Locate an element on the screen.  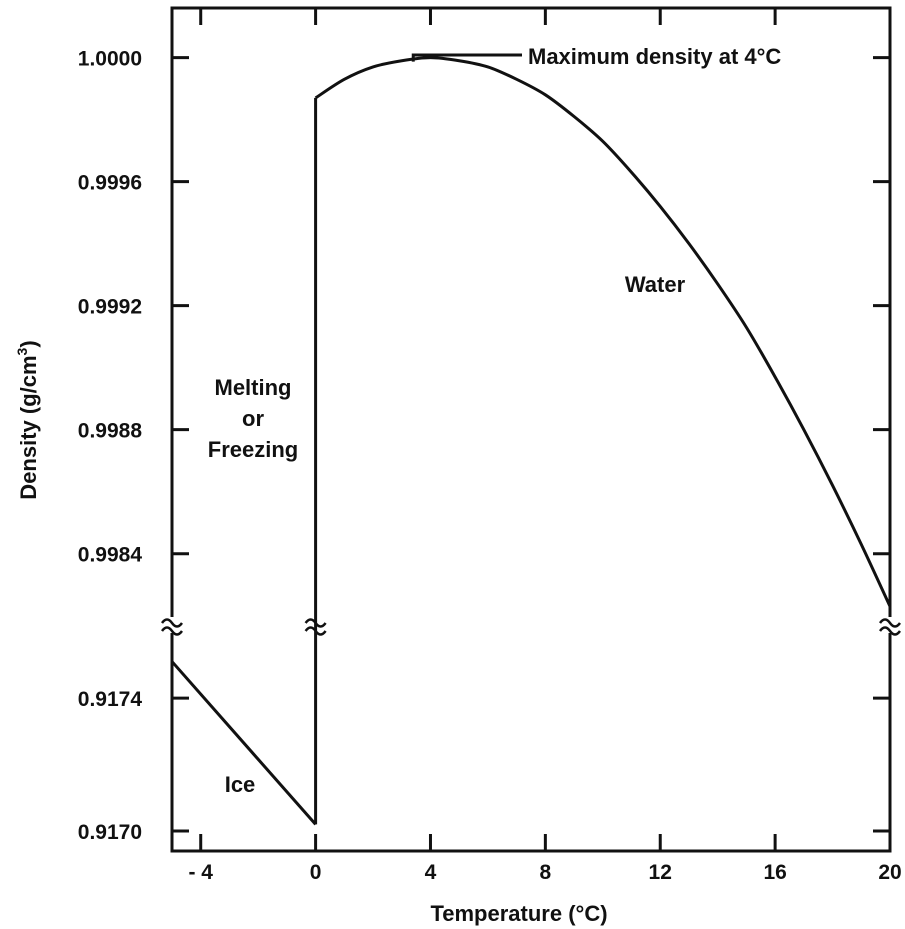
y-axis-title-close: ) is located at coordinates (28, 343).